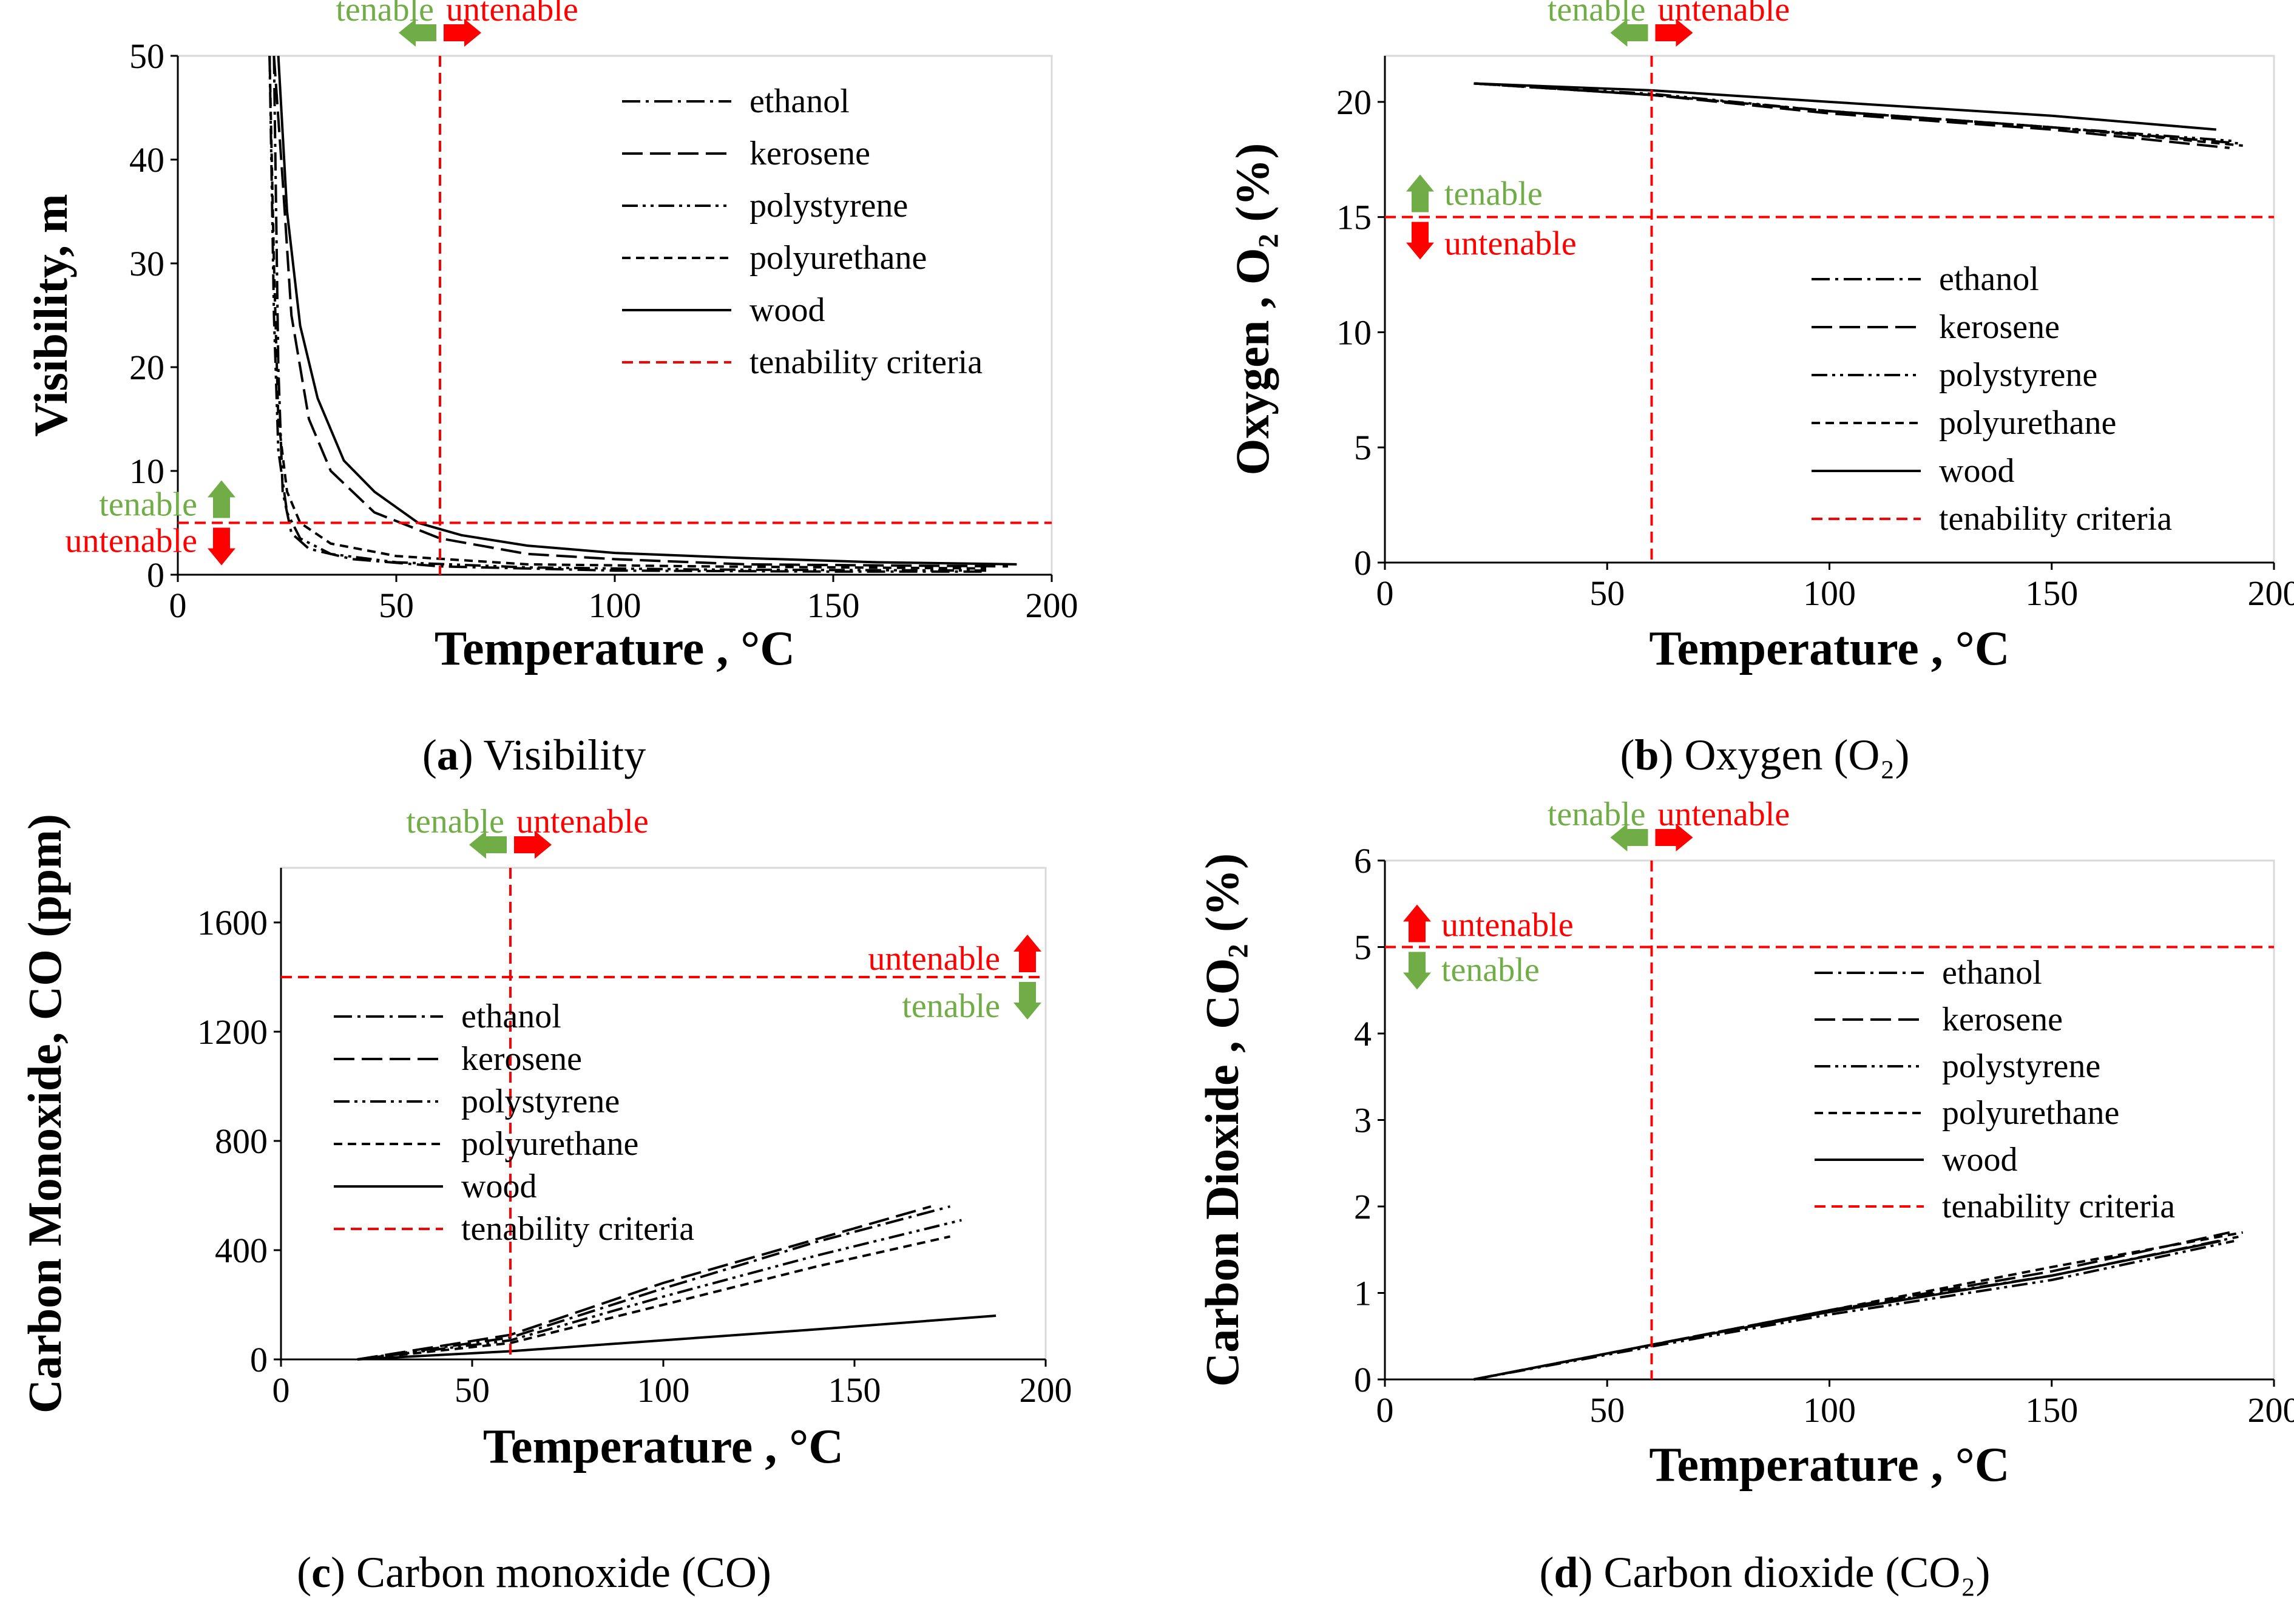 The image size is (2294, 1624). Describe the element at coordinates (1363, 1206) in the screenshot. I see `y-tick-label: 2` at that location.